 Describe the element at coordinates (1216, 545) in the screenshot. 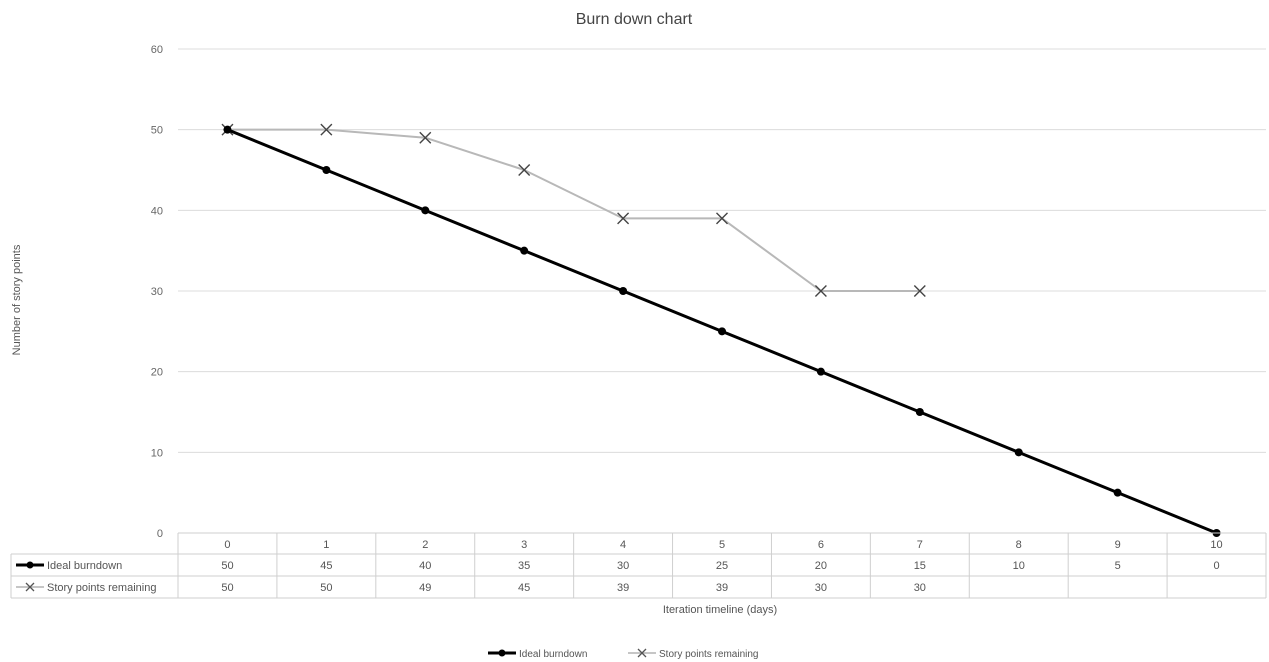

I see `x-tick-label: 10` at that location.